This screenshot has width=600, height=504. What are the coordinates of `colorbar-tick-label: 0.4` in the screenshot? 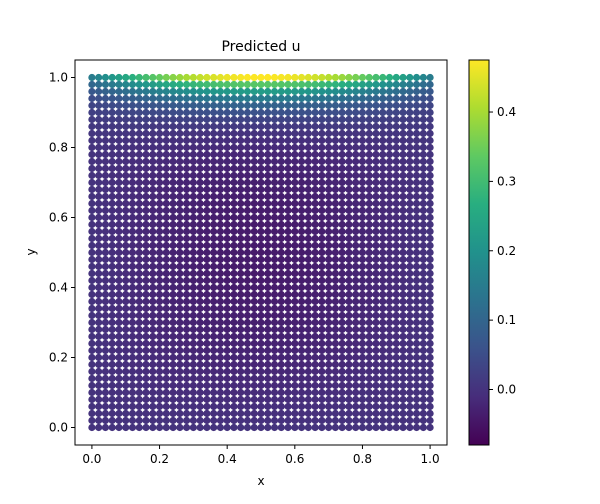 It's located at (506, 112).